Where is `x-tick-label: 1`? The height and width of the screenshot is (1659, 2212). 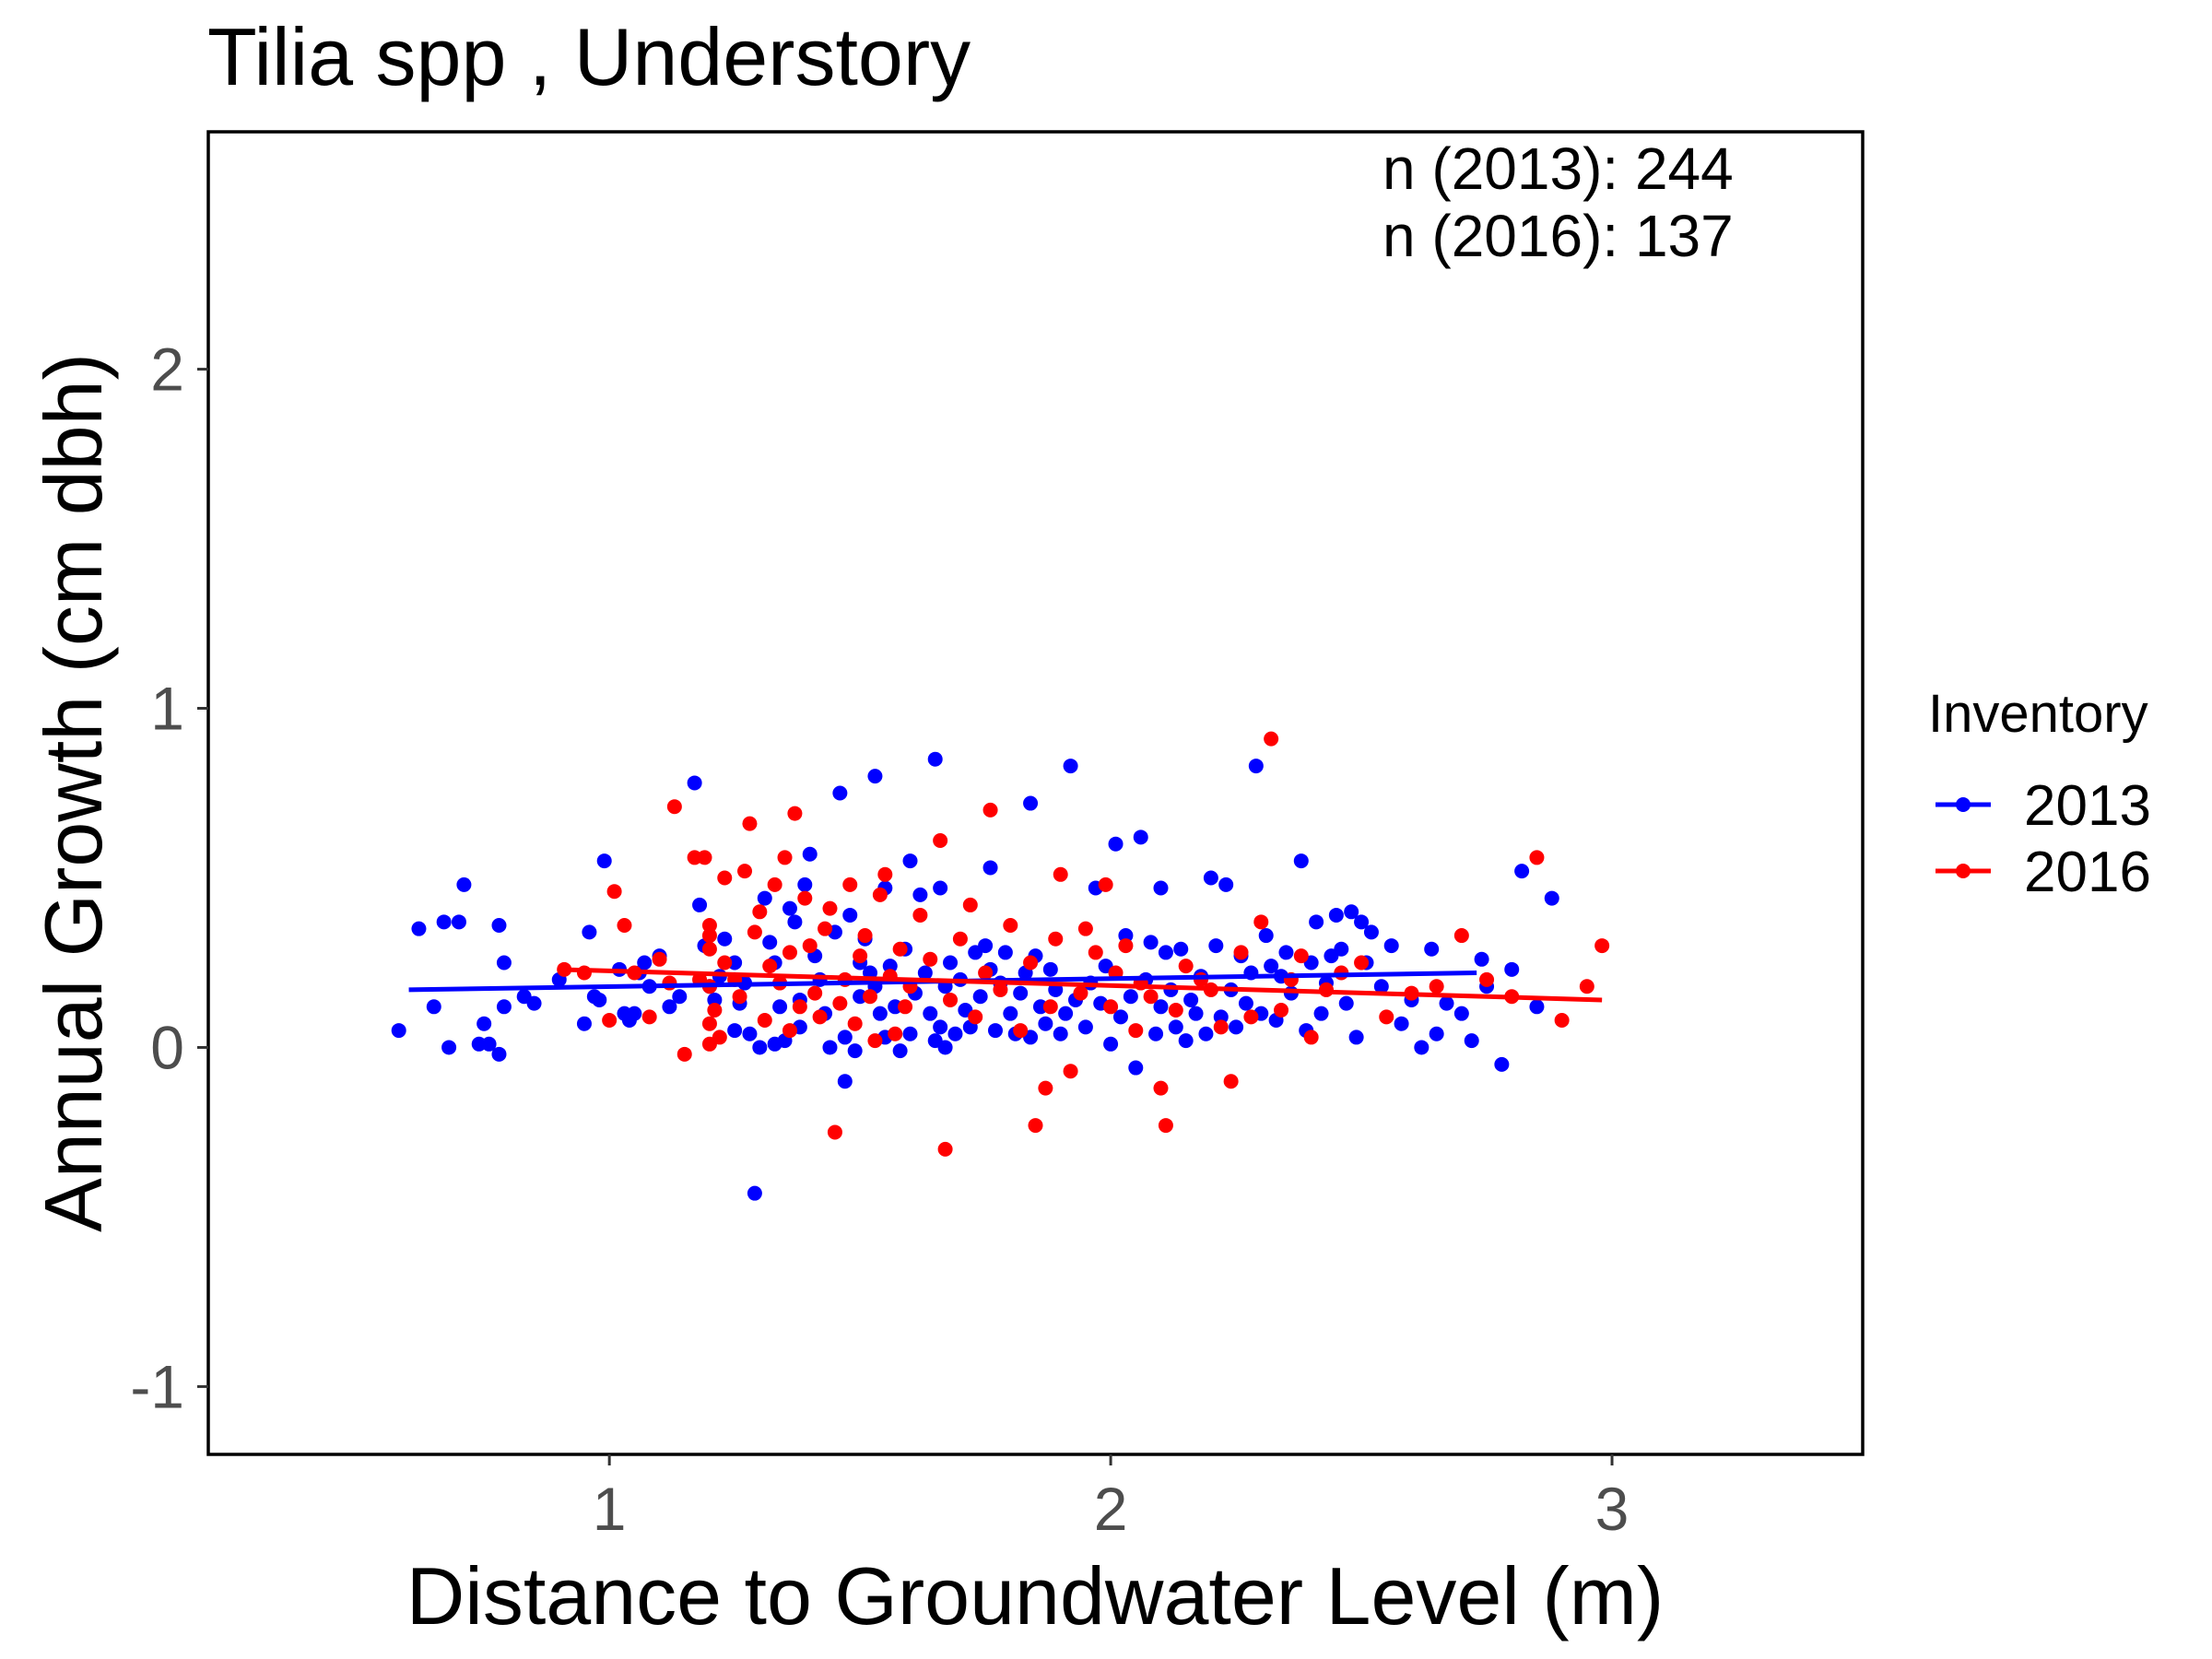 x-tick-label: 1 is located at coordinates (610, 1509).